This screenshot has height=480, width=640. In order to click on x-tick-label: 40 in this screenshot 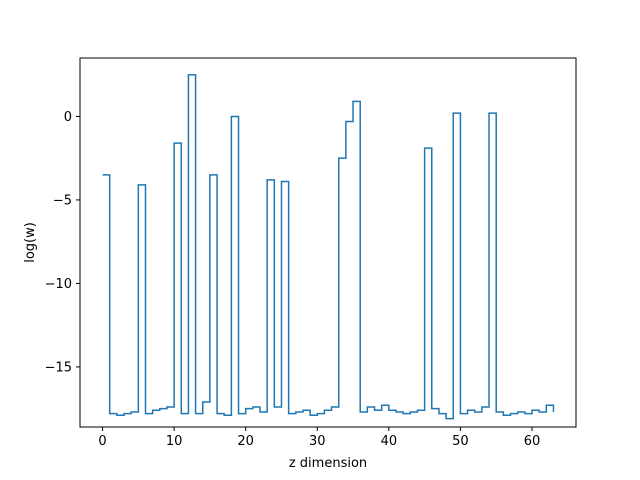, I will do `click(389, 441)`.